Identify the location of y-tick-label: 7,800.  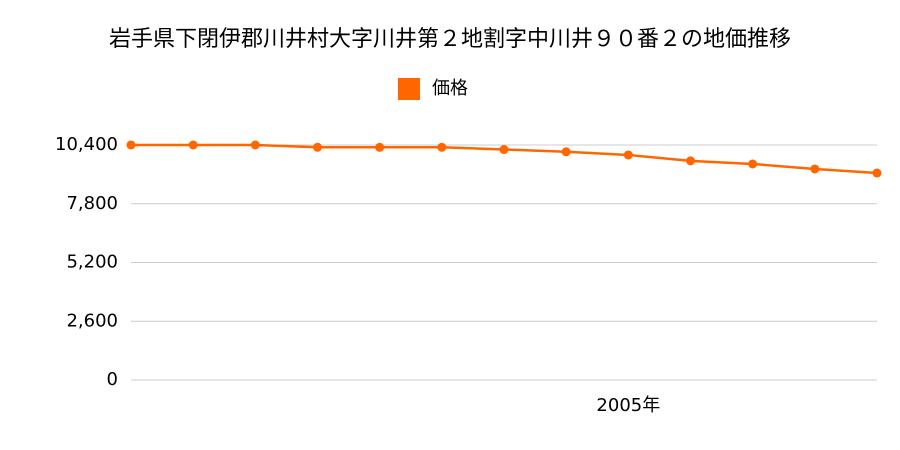
(92, 203).